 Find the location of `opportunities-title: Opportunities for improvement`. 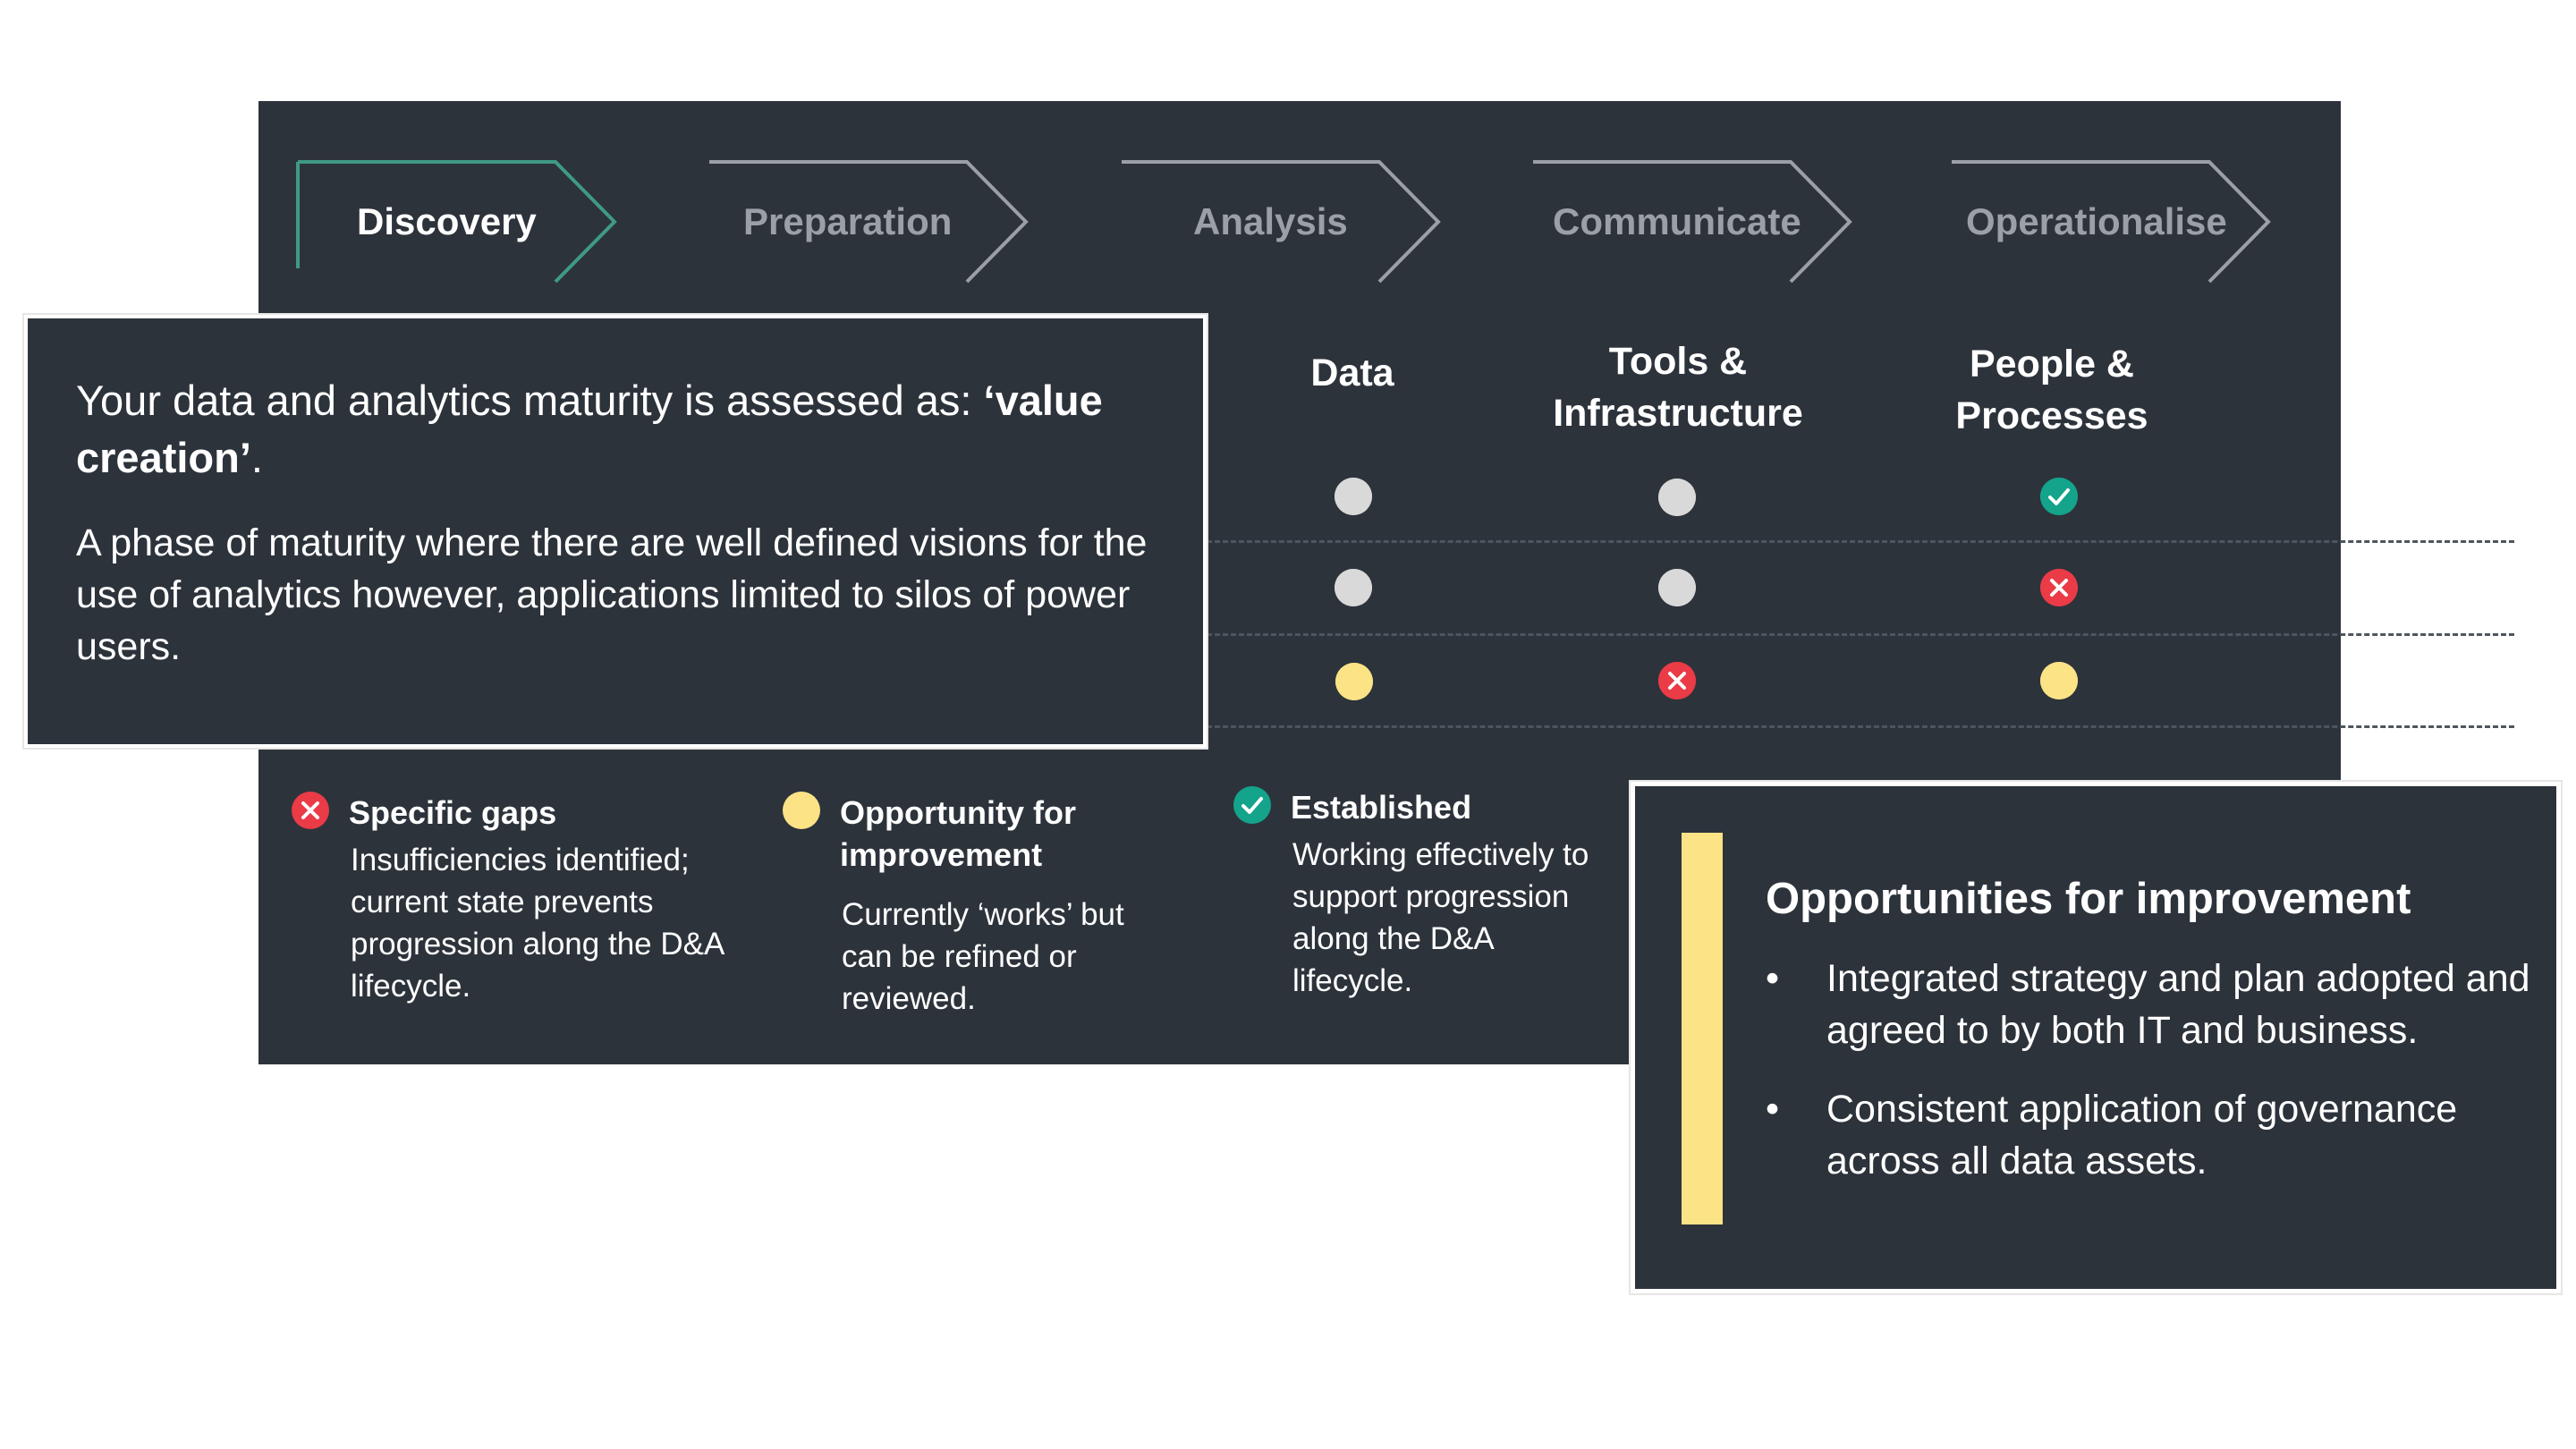

opportunities-title: Opportunities for improvement is located at coordinates (2088, 899).